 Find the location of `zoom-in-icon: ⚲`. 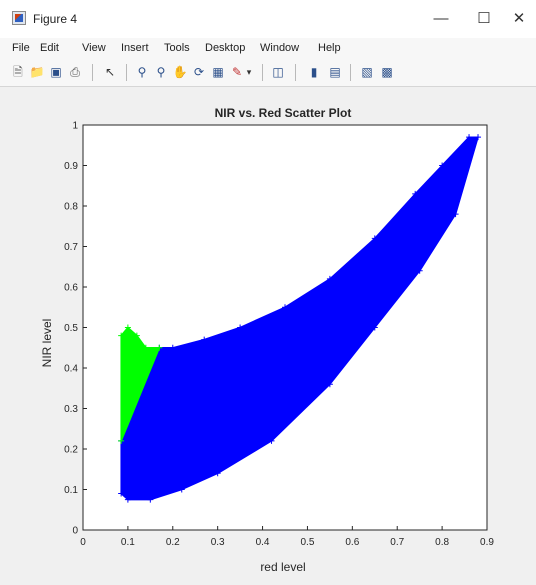

zoom-in-icon: ⚲ is located at coordinates (142, 72).